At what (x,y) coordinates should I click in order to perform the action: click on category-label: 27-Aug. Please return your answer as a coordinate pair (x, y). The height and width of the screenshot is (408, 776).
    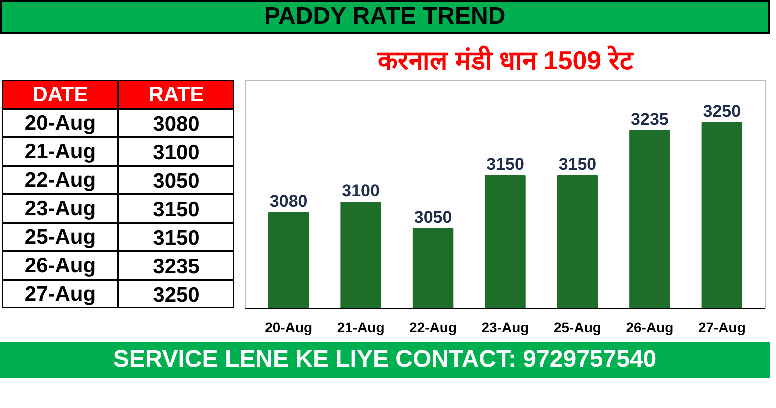
    Looking at the image, I should click on (60, 294).